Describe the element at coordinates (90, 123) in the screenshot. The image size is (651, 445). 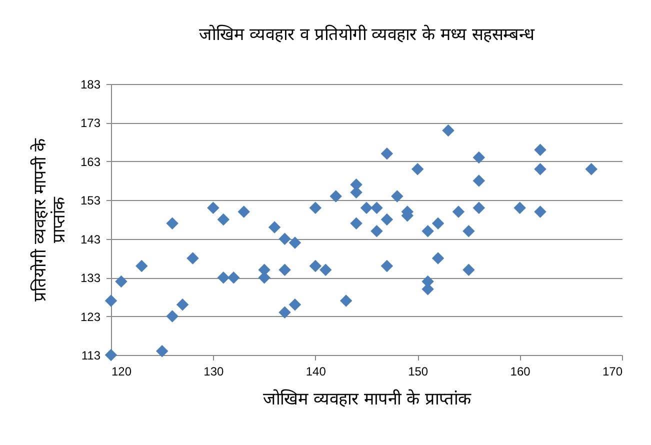
I see `y-tick-label: 173` at that location.